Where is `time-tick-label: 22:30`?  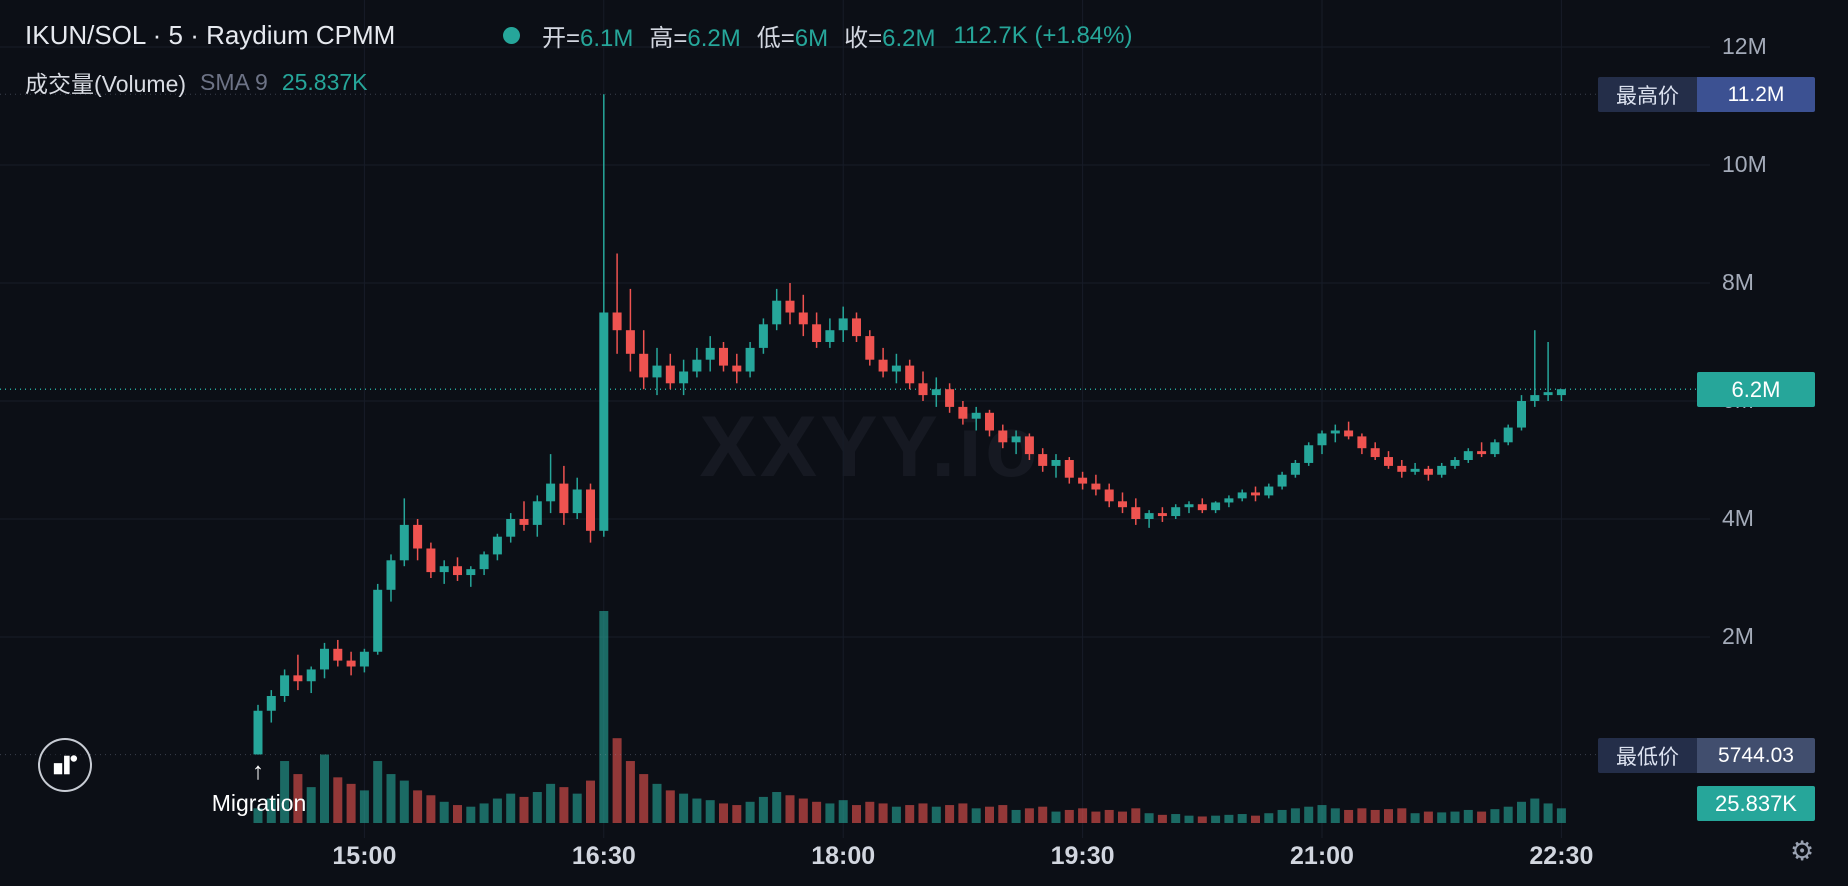 time-tick-label: 22:30 is located at coordinates (1561, 856).